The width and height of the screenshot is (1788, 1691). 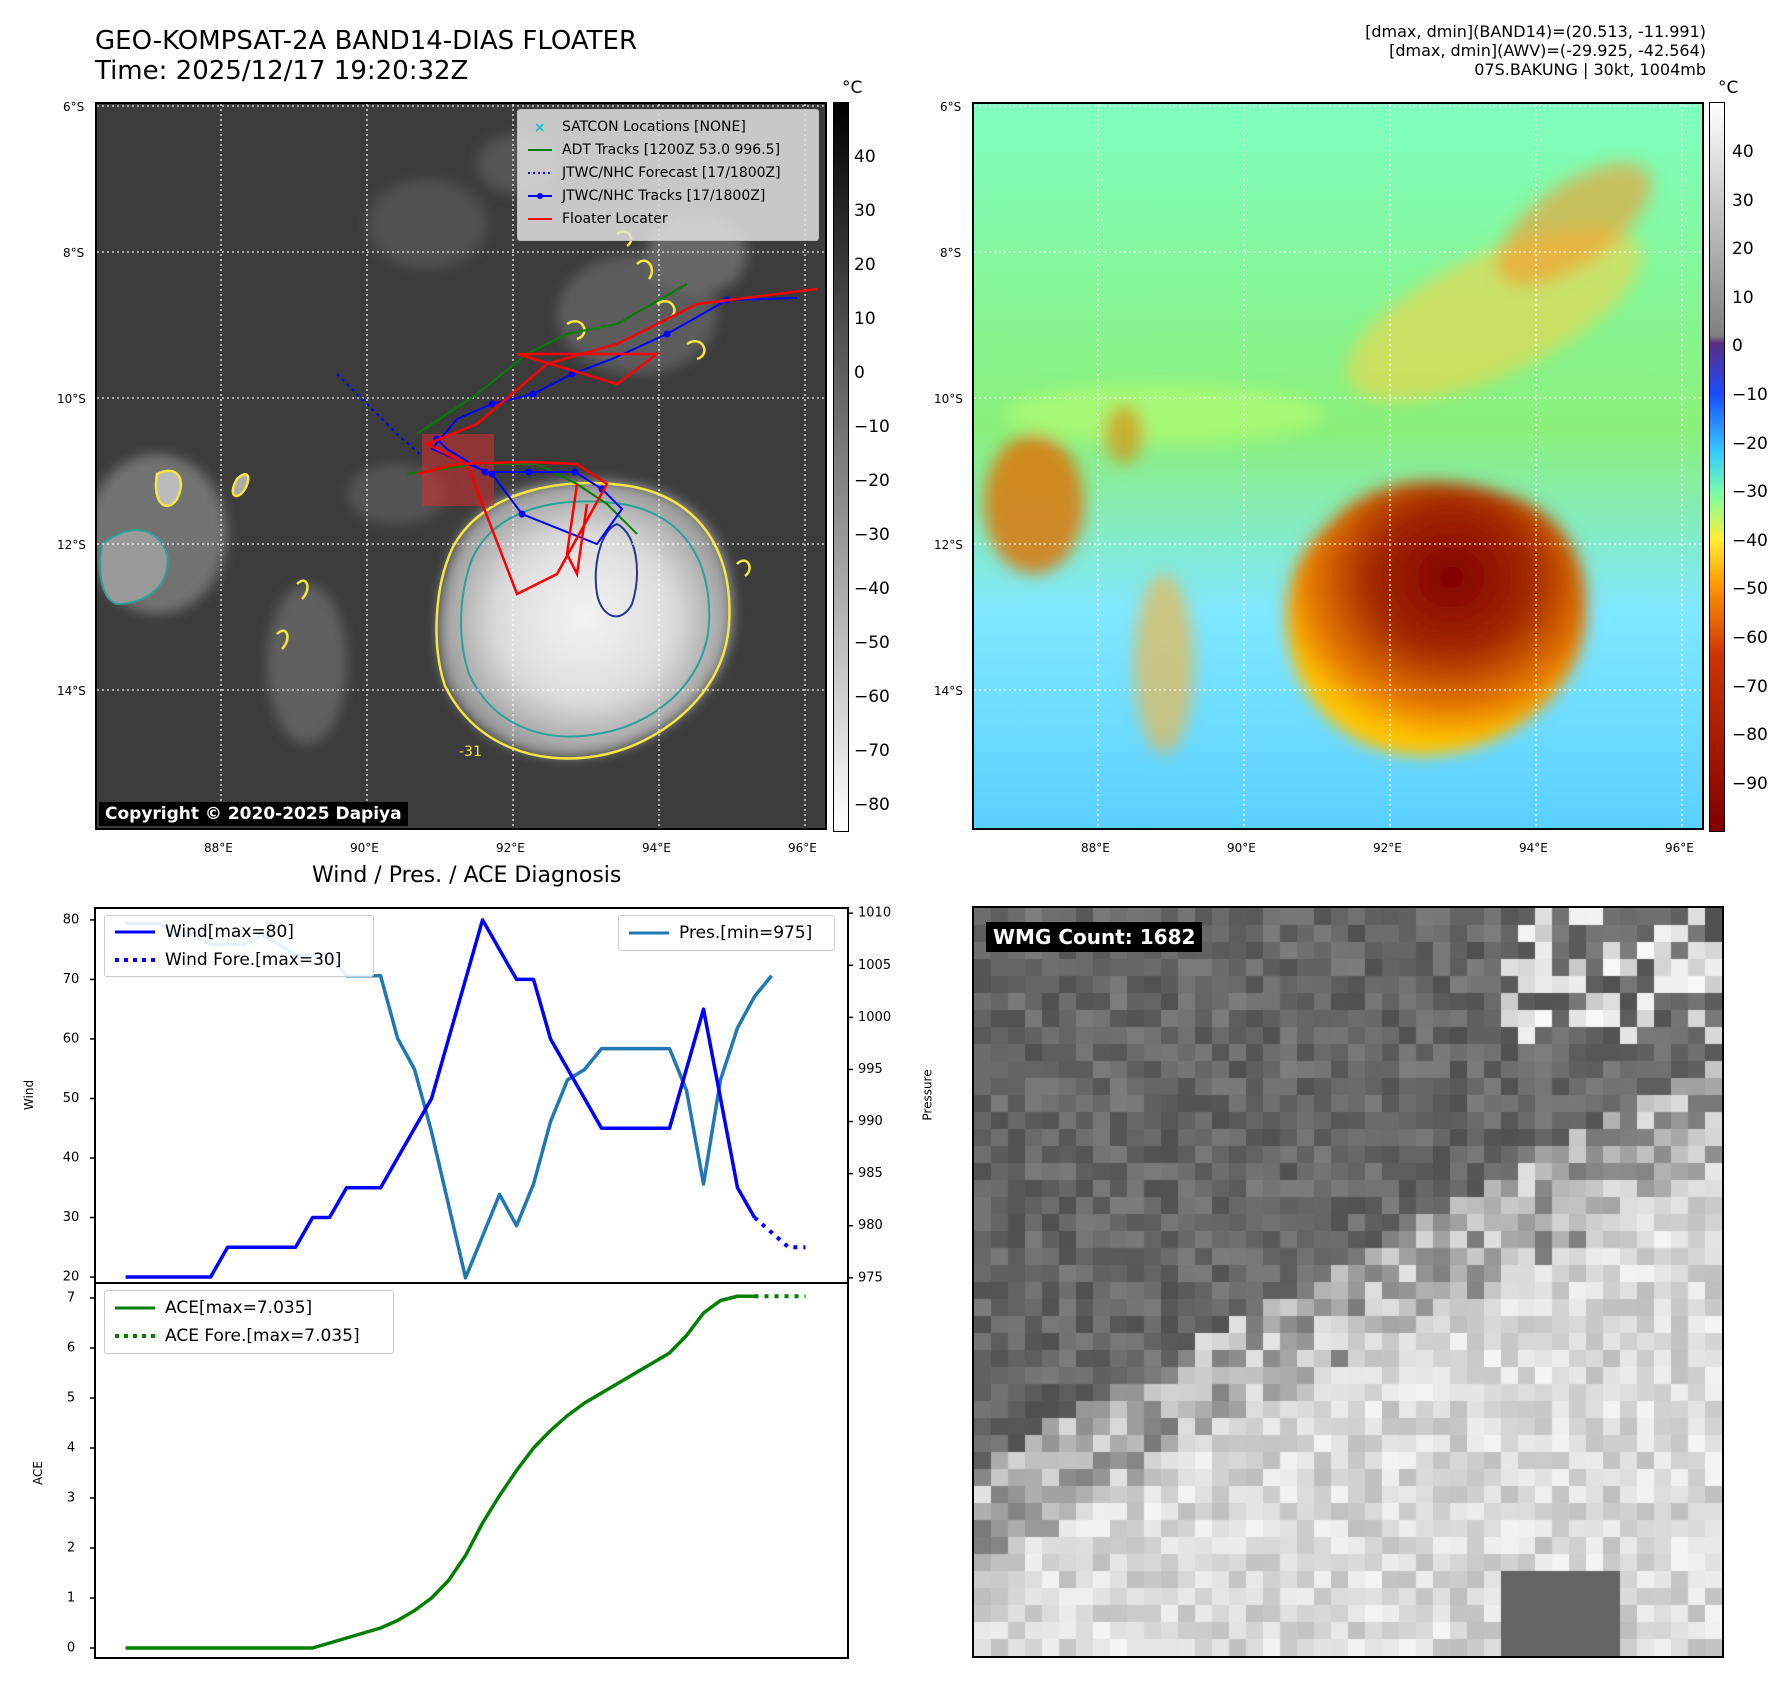 What do you see at coordinates (637, 127) in the screenshot?
I see `legend-satcon: × SATCON Locations [NONE]` at bounding box center [637, 127].